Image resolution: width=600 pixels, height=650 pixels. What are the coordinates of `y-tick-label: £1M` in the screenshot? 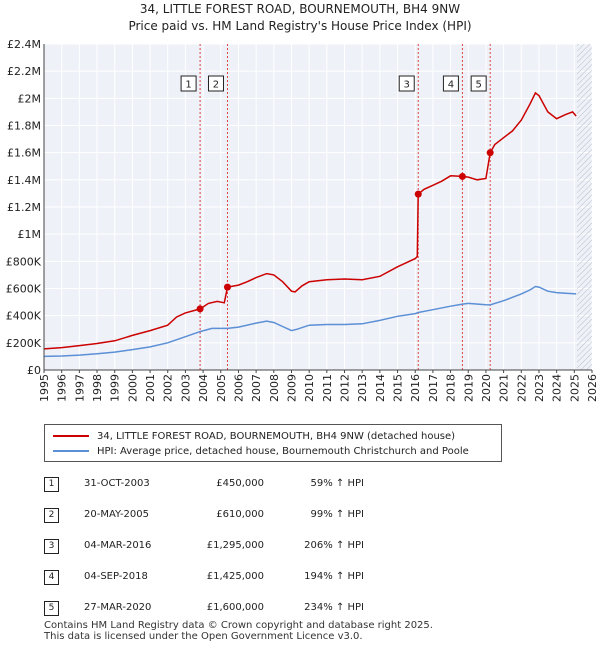 It's located at (30, 234).